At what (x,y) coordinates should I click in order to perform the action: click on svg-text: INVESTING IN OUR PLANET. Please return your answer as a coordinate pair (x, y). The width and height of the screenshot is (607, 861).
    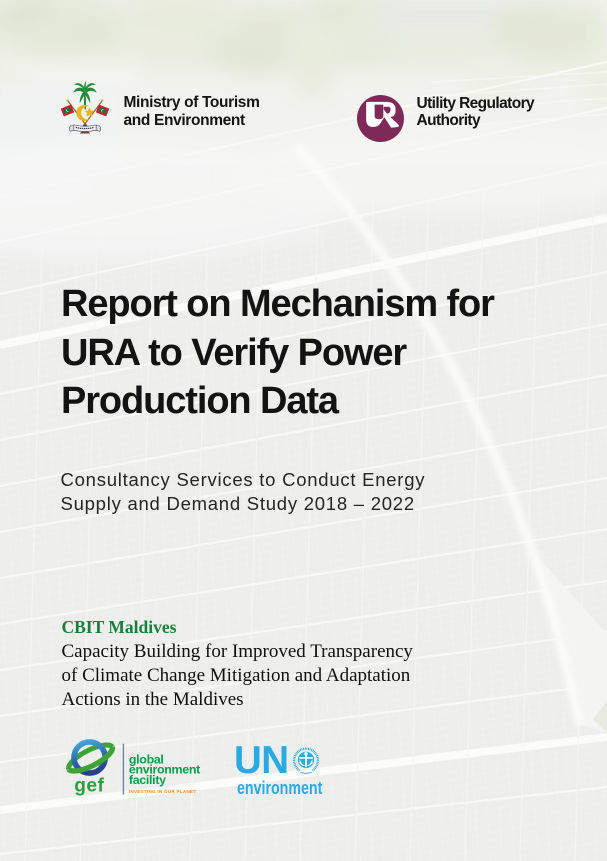
    Looking at the image, I should click on (163, 791).